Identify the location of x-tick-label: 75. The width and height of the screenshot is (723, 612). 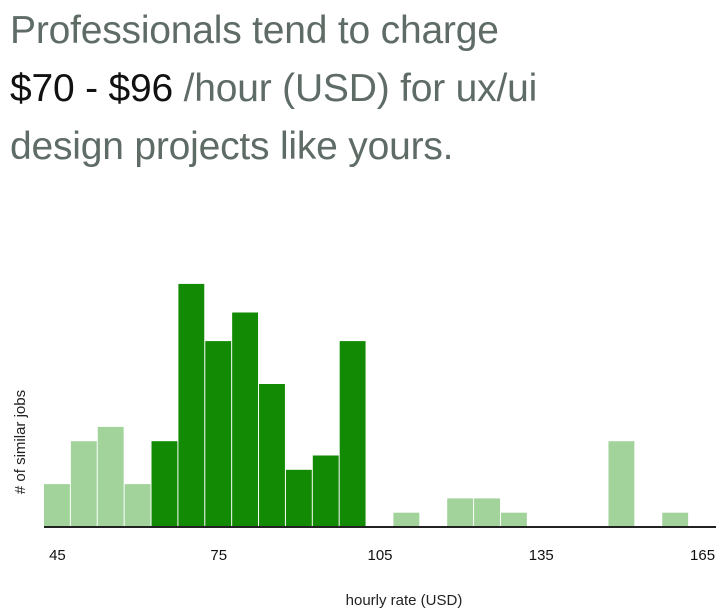
(218, 555).